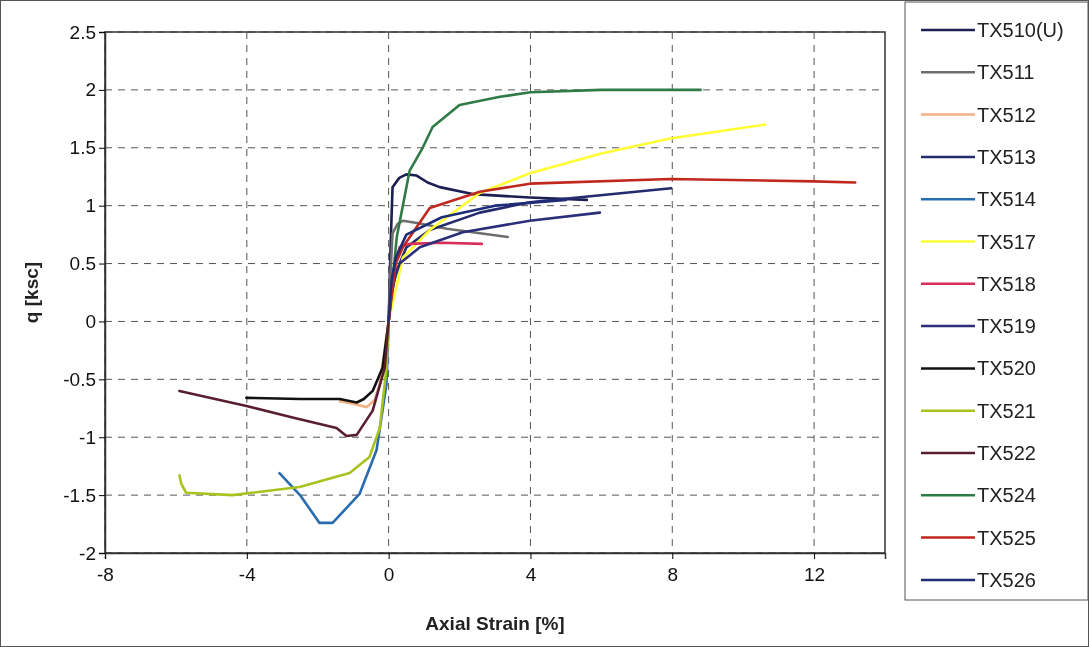  I want to click on legend-label: TX522, so click(1006, 453).